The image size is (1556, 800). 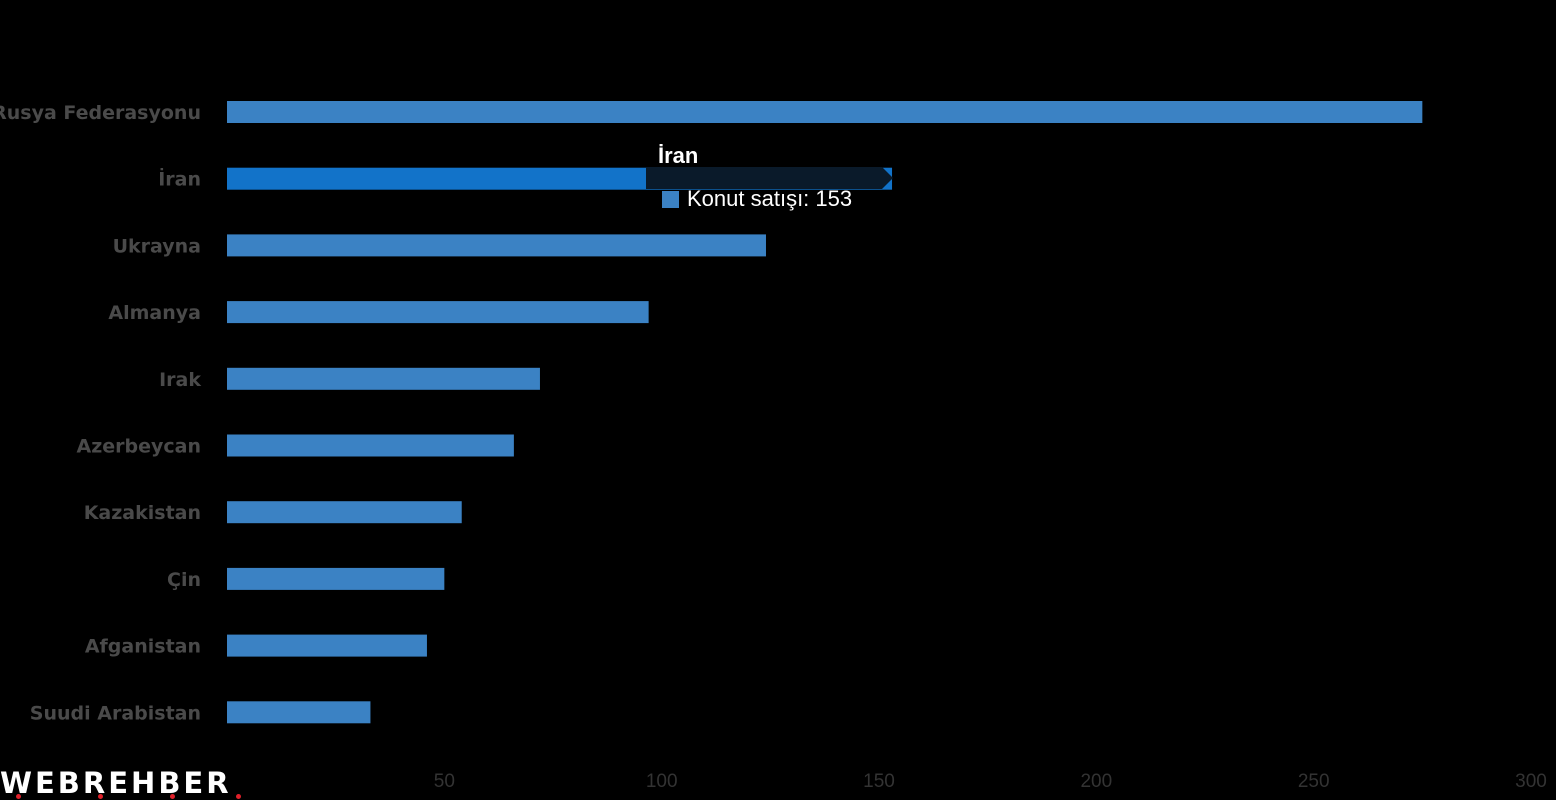 What do you see at coordinates (100, 113) in the screenshot?
I see `category-label: Rusya Federasyonu` at bounding box center [100, 113].